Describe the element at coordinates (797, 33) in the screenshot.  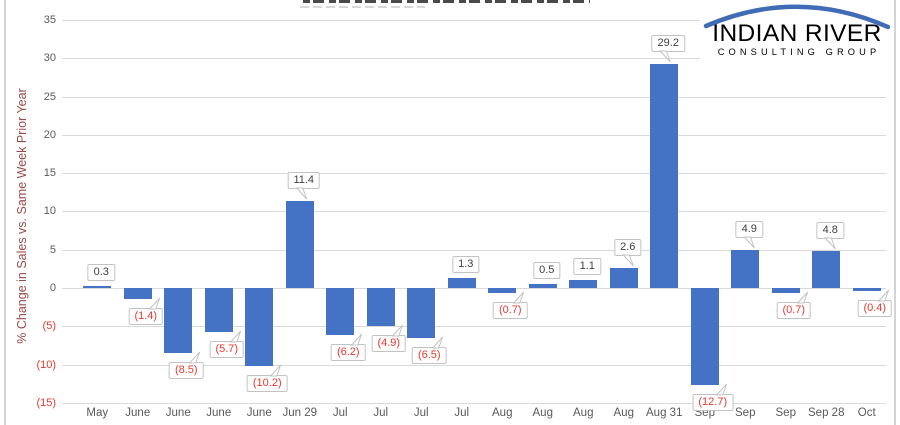
I see `logo-name-text: INDIAN RIVER` at that location.